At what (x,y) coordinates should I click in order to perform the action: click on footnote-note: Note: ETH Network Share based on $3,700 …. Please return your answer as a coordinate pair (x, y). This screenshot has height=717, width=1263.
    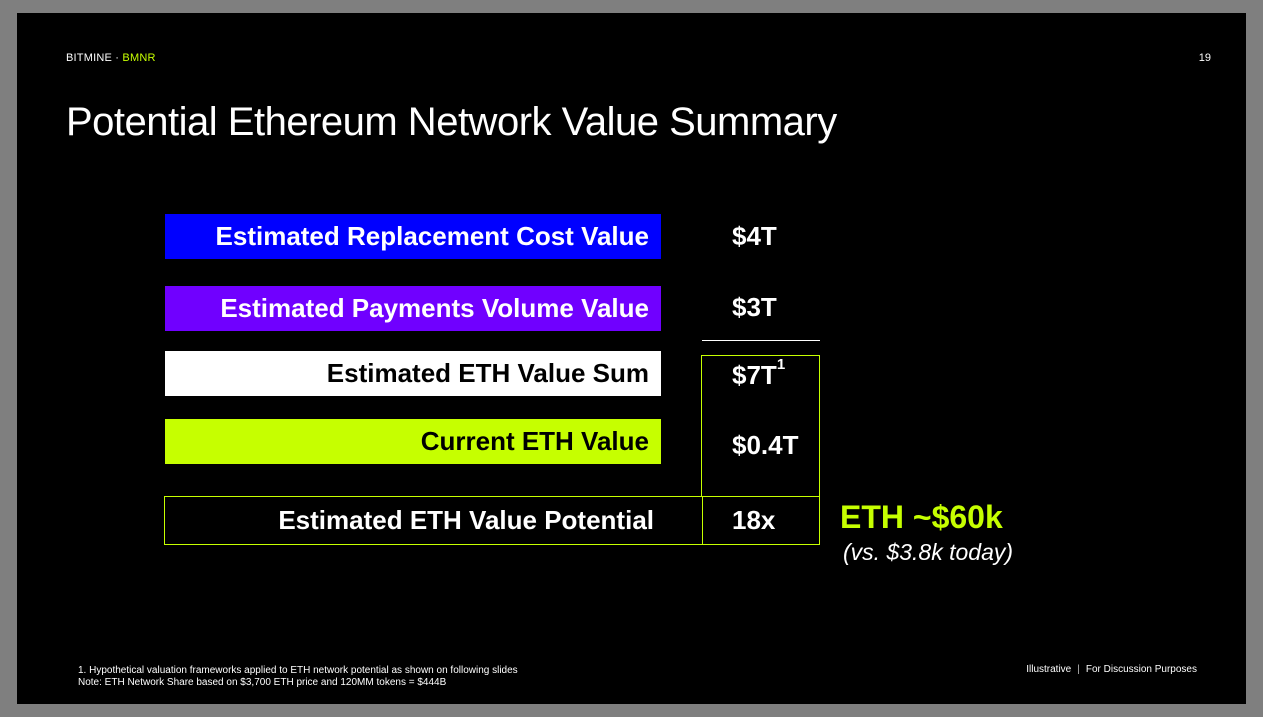
    Looking at the image, I should click on (262, 682).